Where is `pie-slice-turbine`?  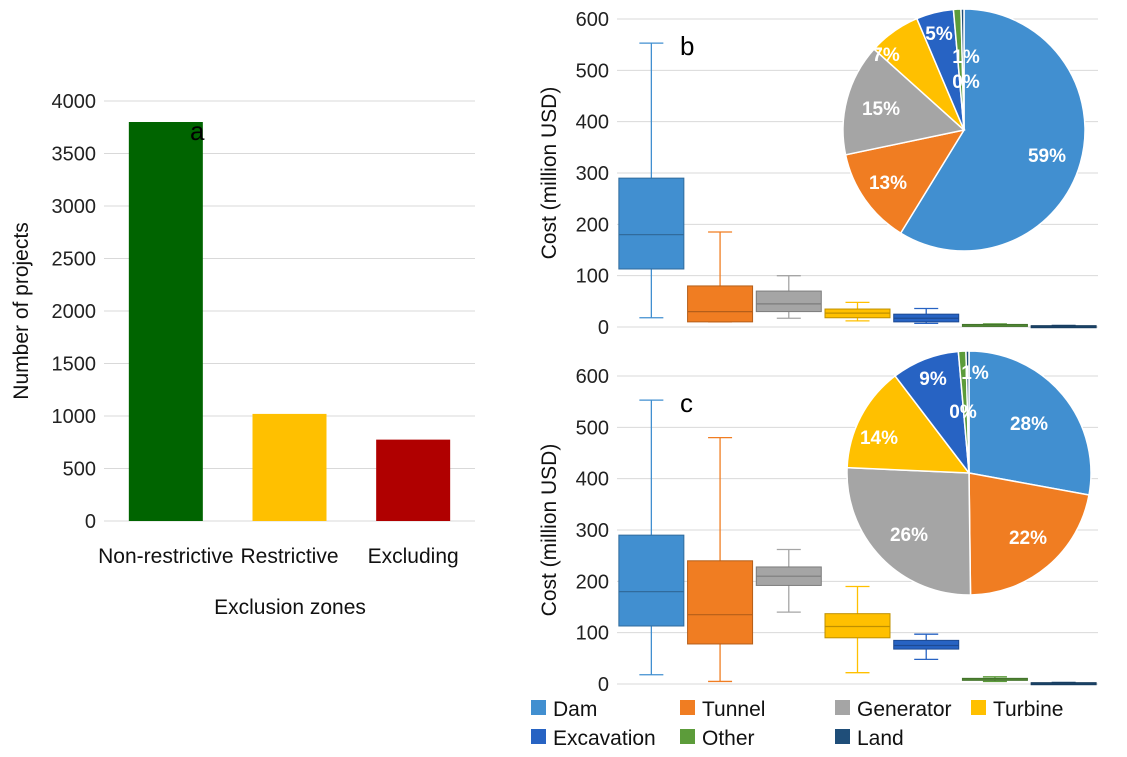
pie-slice-turbine is located at coordinates (908, 424).